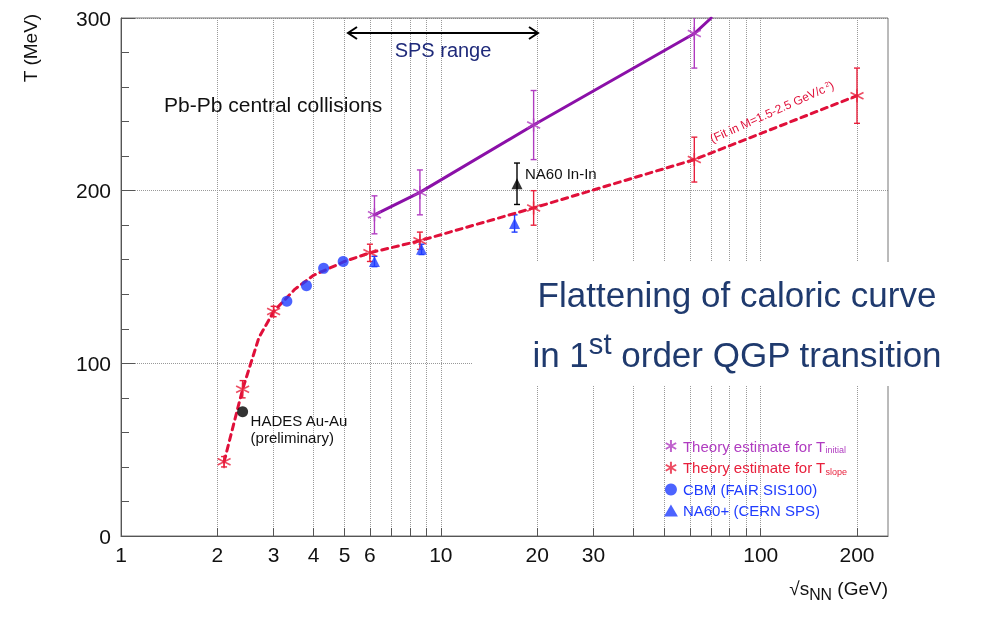 The height and width of the screenshot is (623, 1002). Describe the element at coordinates (217, 554) in the screenshot. I see `x-tick-label: 2` at that location.